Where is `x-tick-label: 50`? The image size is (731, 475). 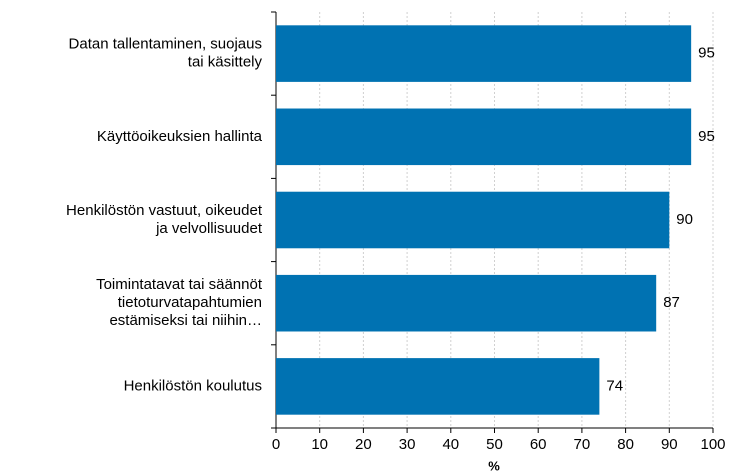 x-tick-label: 50 is located at coordinates (494, 444).